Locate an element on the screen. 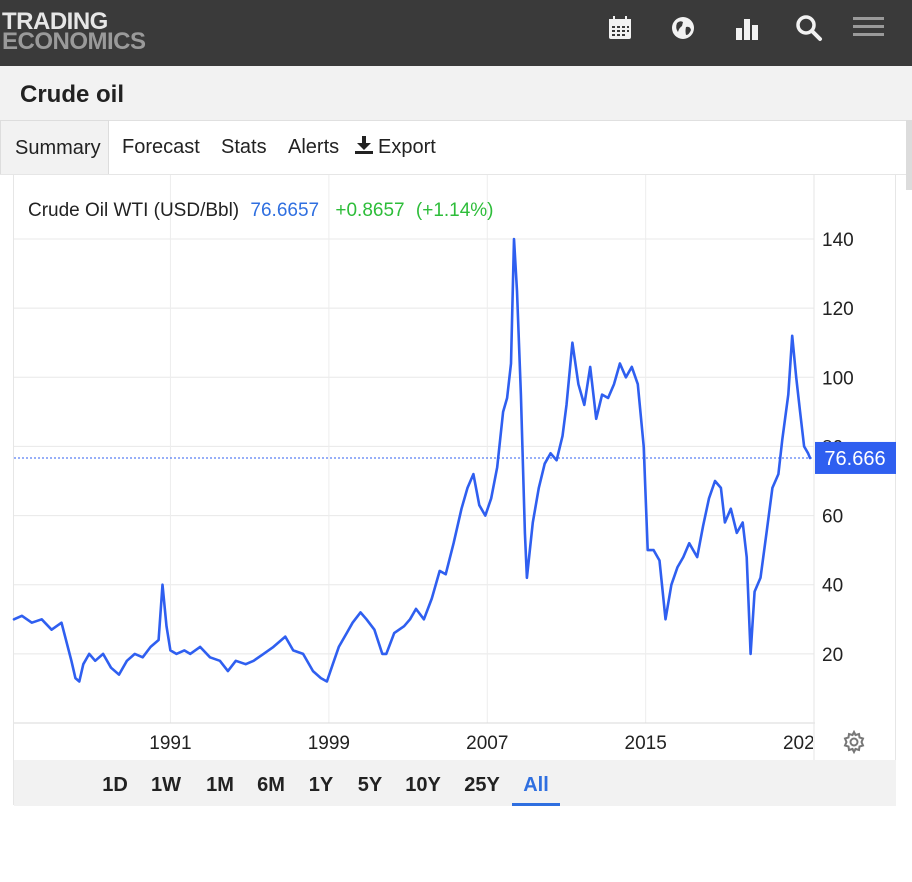 The image size is (912, 882). y-tick-label: 120 is located at coordinates (838, 309).